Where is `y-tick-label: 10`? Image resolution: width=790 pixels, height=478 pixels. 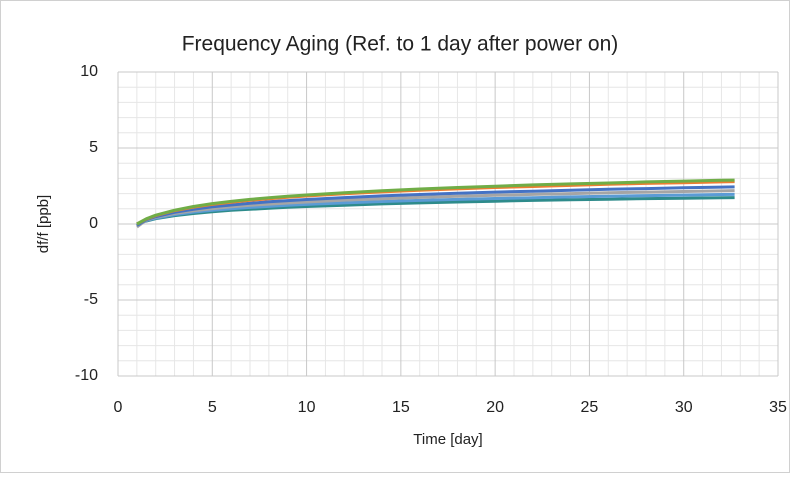
y-tick-label: 10 is located at coordinates (89, 71).